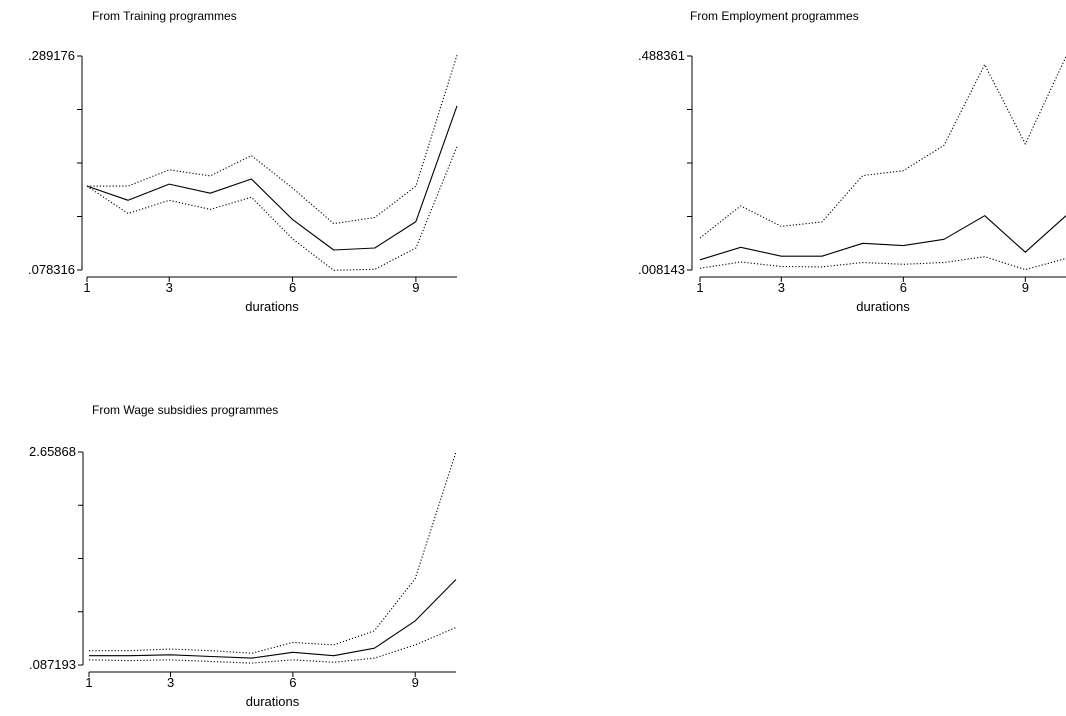 The image size is (1066, 716). I want to click on chart-title-training: From Training programmes, so click(164, 16).